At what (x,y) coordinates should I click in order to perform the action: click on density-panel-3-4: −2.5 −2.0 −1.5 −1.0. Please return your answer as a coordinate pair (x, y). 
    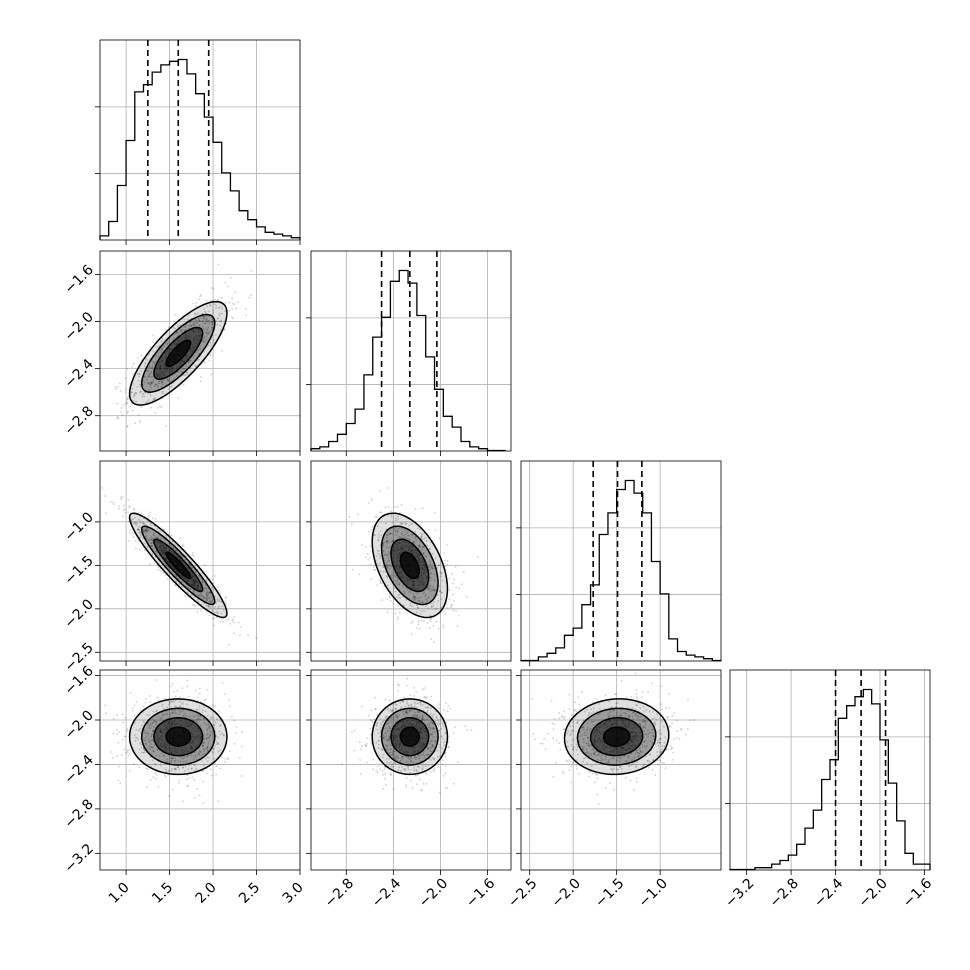
    Looking at the image, I should click on (613, 790).